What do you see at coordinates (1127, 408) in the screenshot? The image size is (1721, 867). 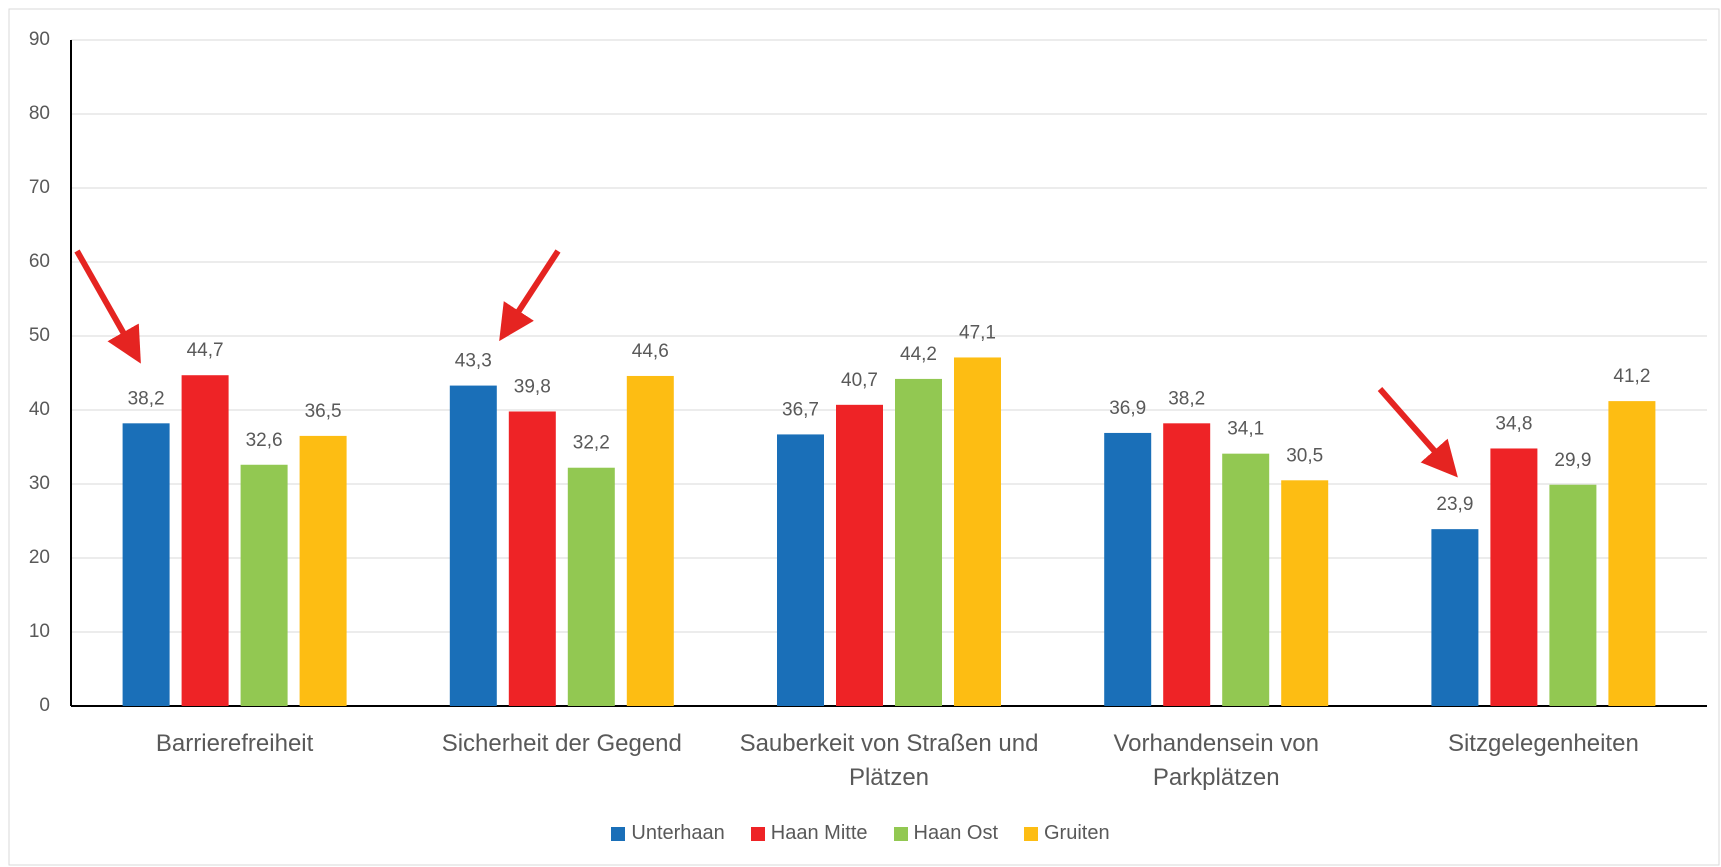 I see `data-label: 36,9` at bounding box center [1127, 408].